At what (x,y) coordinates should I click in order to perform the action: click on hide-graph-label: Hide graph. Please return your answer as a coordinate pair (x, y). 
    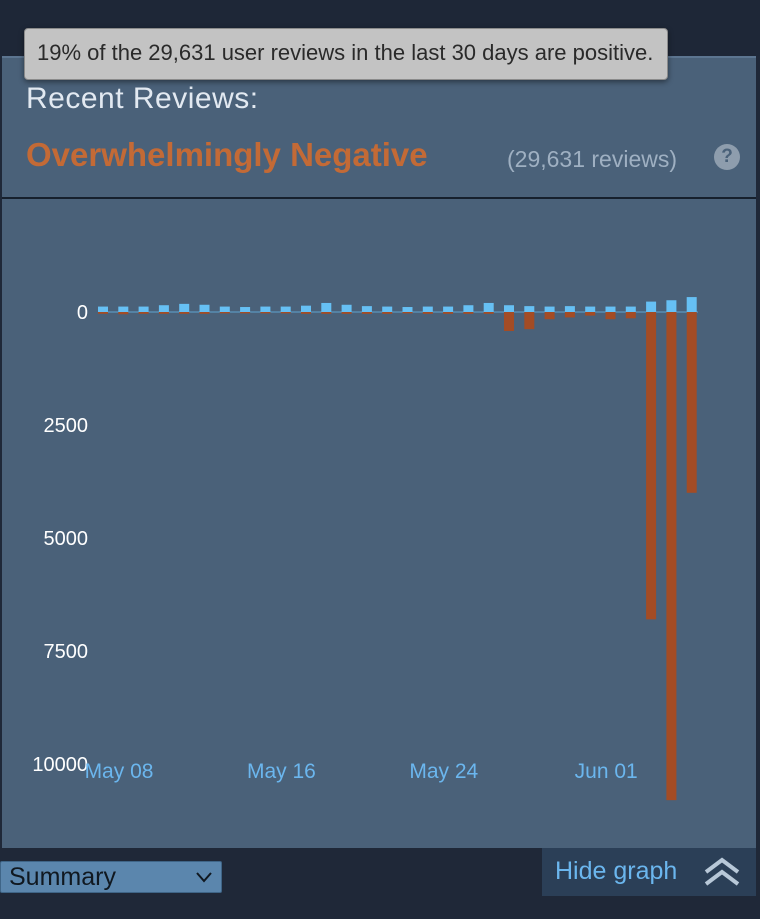
    Looking at the image, I should click on (616, 871).